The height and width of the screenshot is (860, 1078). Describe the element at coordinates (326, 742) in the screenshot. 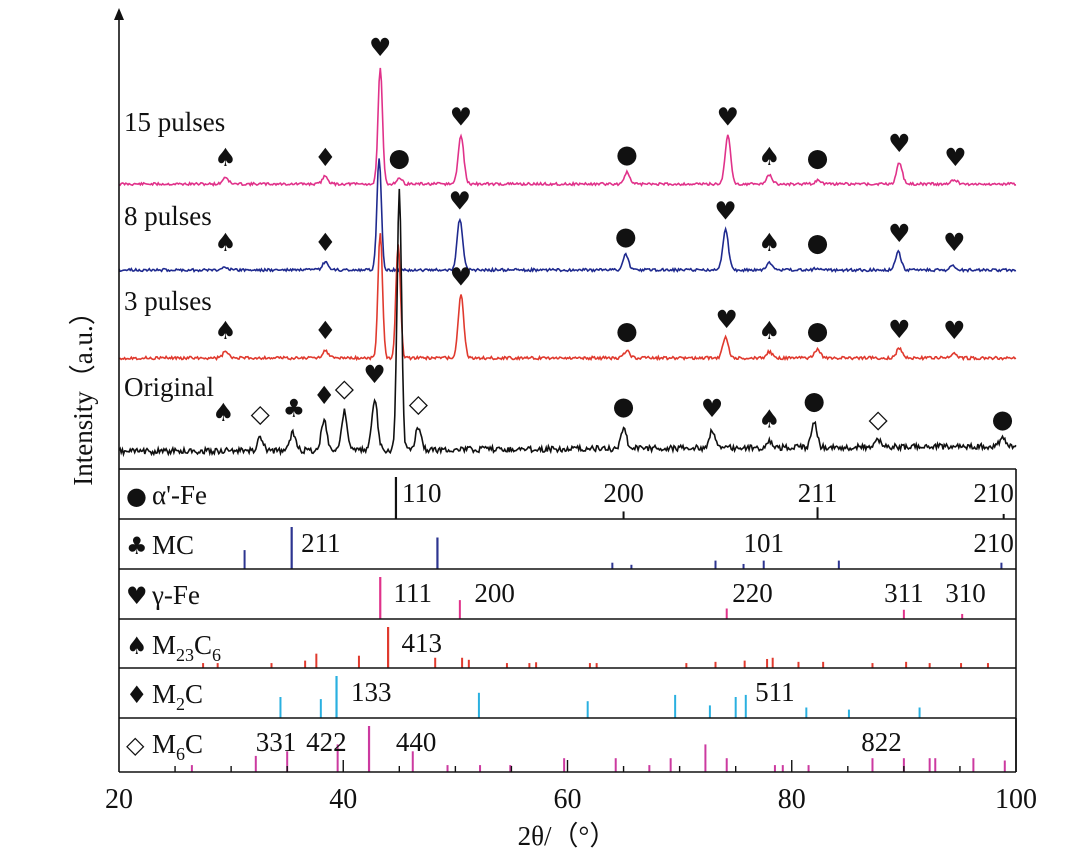

I see `hkl-label: 422` at that location.